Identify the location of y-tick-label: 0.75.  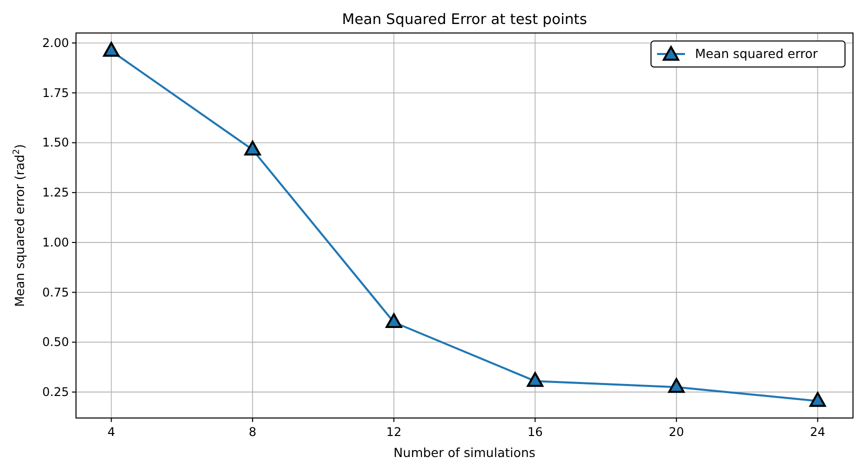
(55, 292).